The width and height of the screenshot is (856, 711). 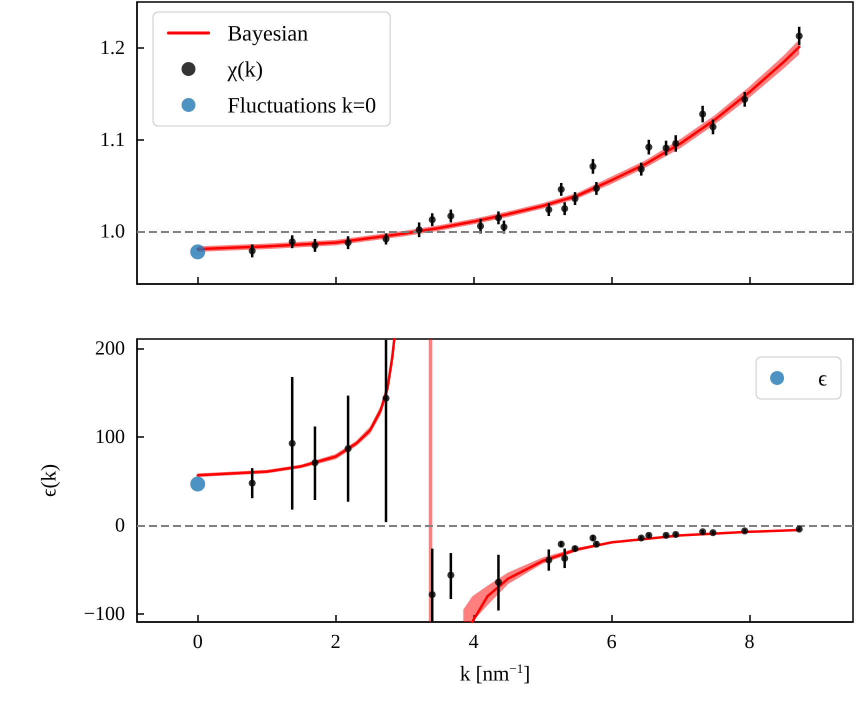 I want to click on legend-label: Bayesian, so click(x=268, y=33).